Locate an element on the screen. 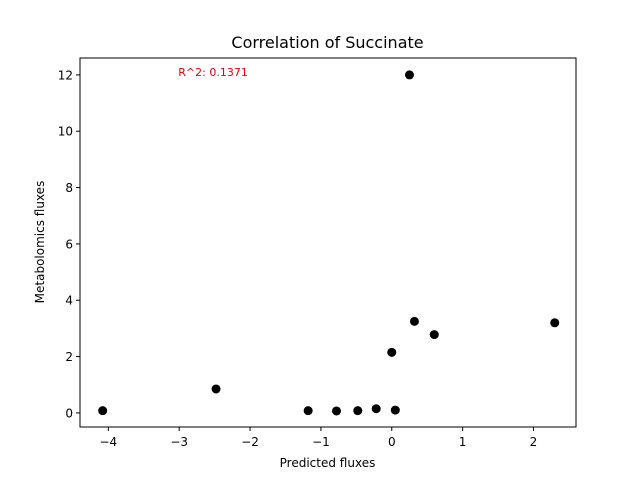 The width and height of the screenshot is (640, 480). x-tick-label: 2 is located at coordinates (534, 442).